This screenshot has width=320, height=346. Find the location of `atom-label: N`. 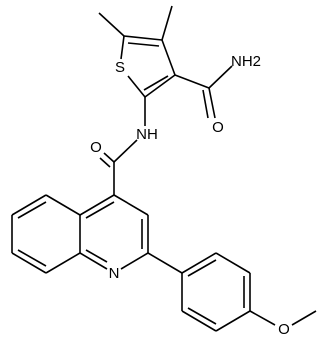

atom-label: N is located at coordinates (114, 273).